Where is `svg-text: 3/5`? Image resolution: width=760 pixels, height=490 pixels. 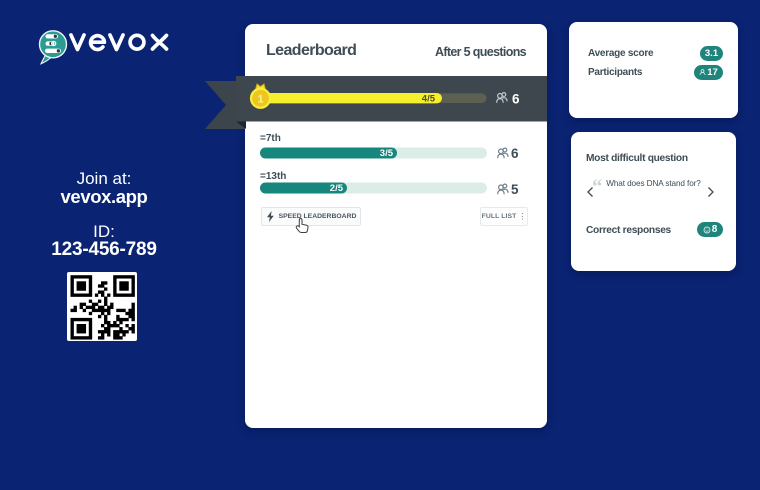
svg-text: 3/5 is located at coordinates (387, 153).